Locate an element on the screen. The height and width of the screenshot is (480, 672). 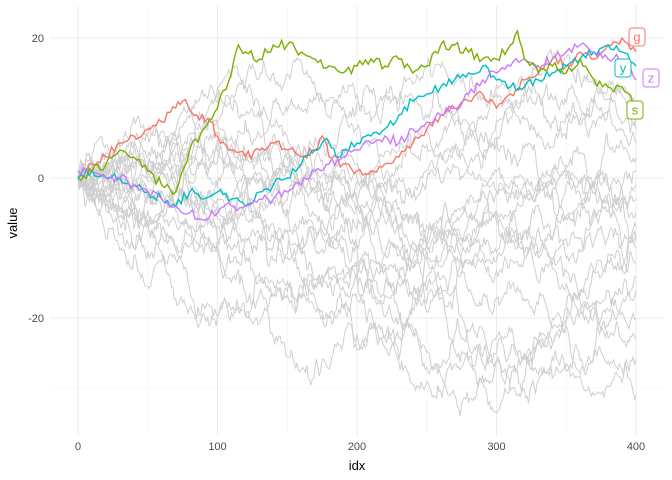
series-label-text: z is located at coordinates (651, 78).